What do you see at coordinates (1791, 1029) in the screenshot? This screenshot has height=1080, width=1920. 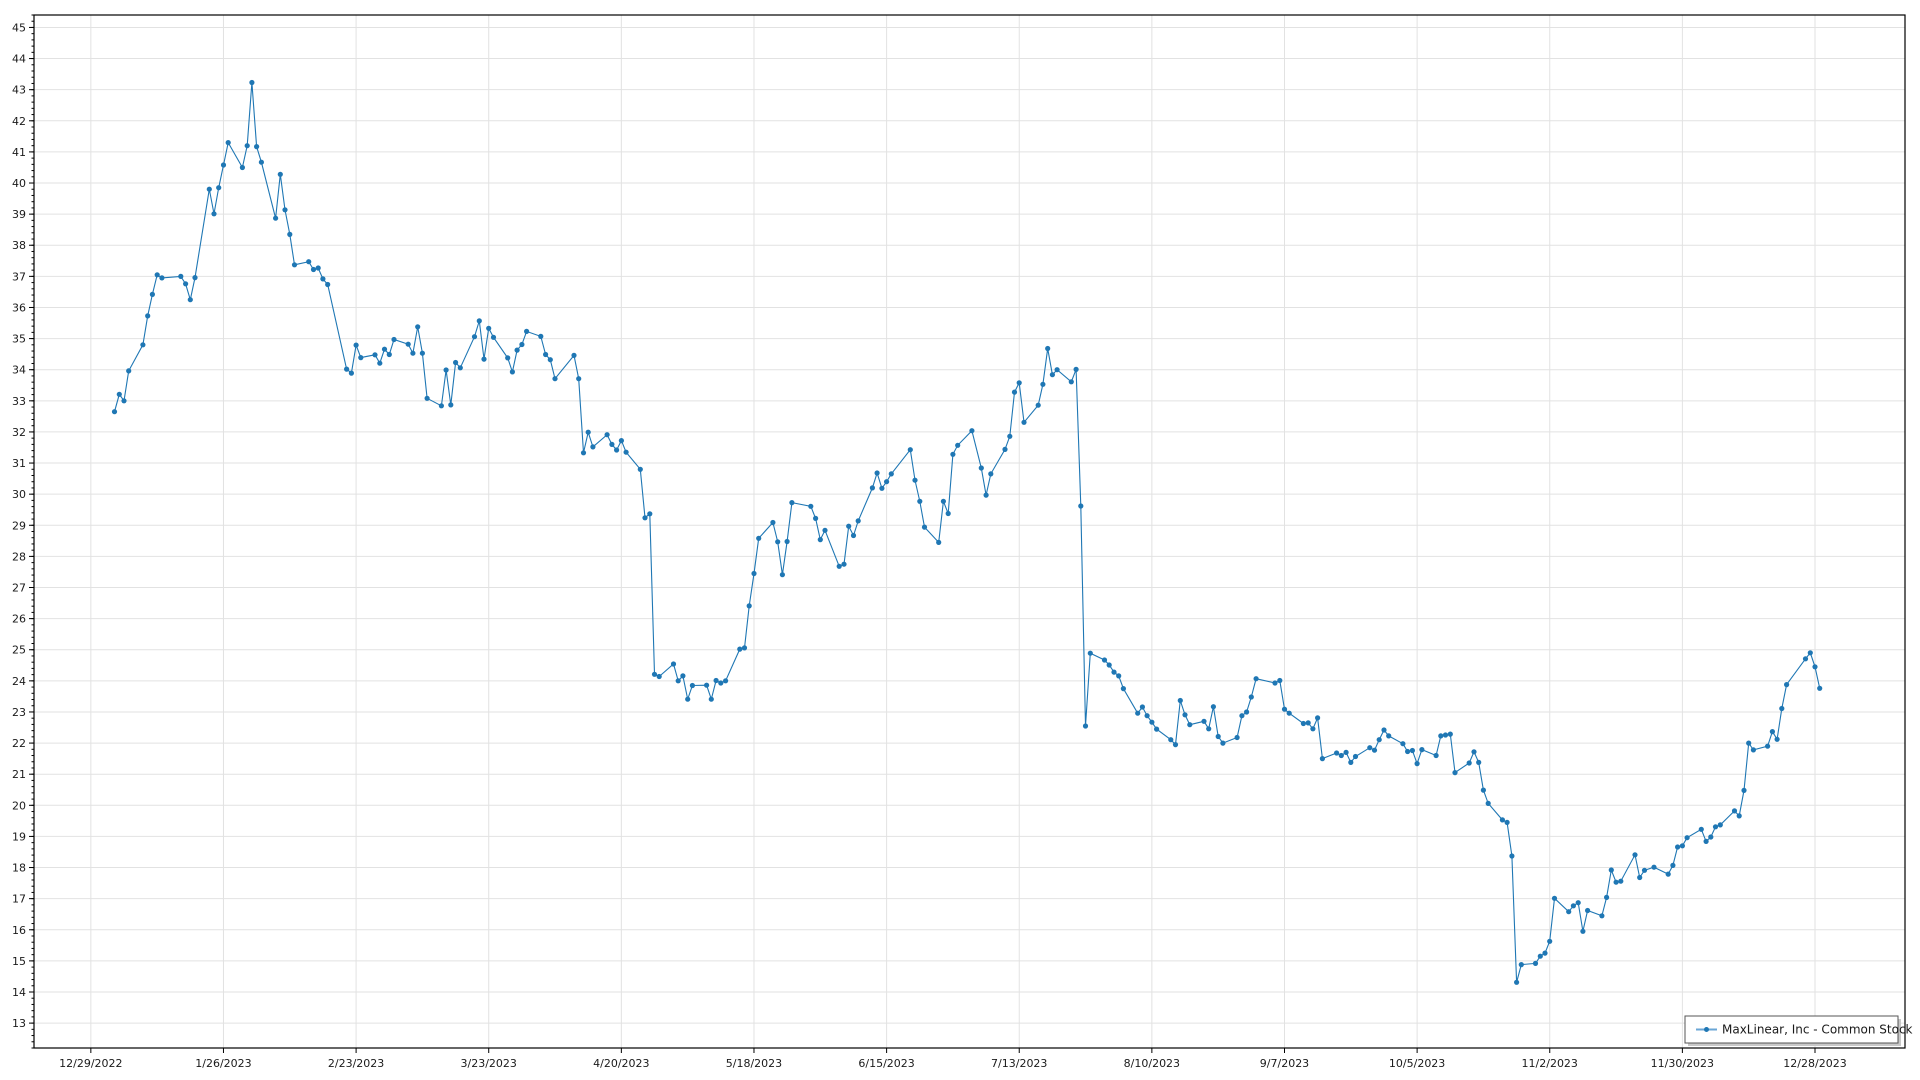 I see `legend-box` at bounding box center [1791, 1029].